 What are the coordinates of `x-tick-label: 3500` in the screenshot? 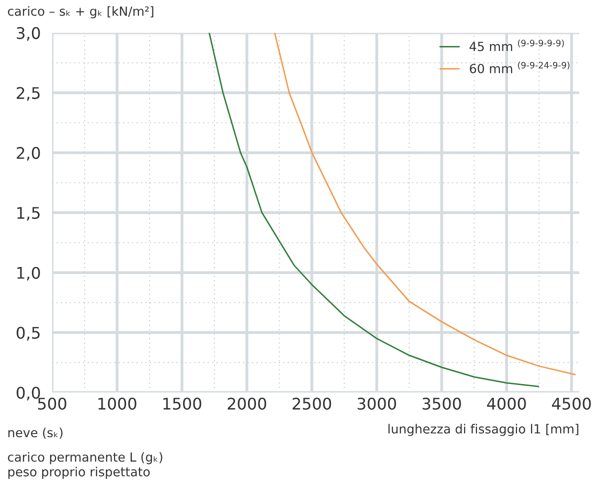 It's located at (441, 404).